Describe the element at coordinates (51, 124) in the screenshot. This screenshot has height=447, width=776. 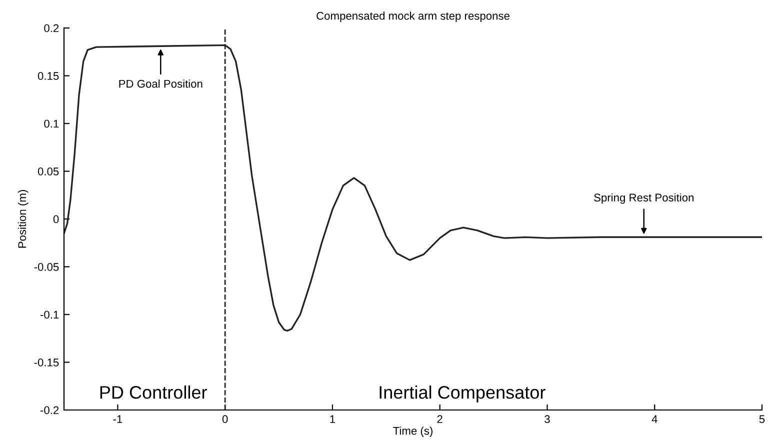
I see `y-tick-label: 0.1` at that location.